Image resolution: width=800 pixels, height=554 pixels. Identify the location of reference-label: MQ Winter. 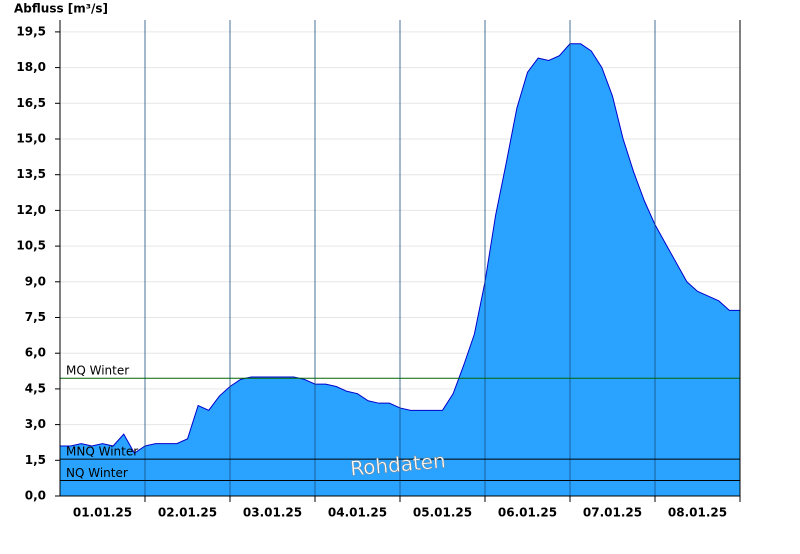
(97, 371).